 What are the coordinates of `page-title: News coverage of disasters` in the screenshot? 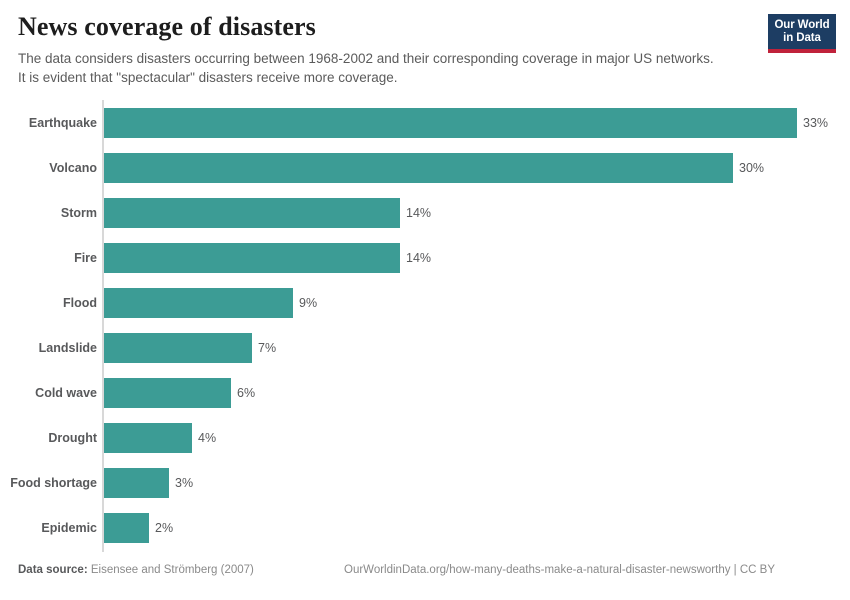 It's located at (167, 26).